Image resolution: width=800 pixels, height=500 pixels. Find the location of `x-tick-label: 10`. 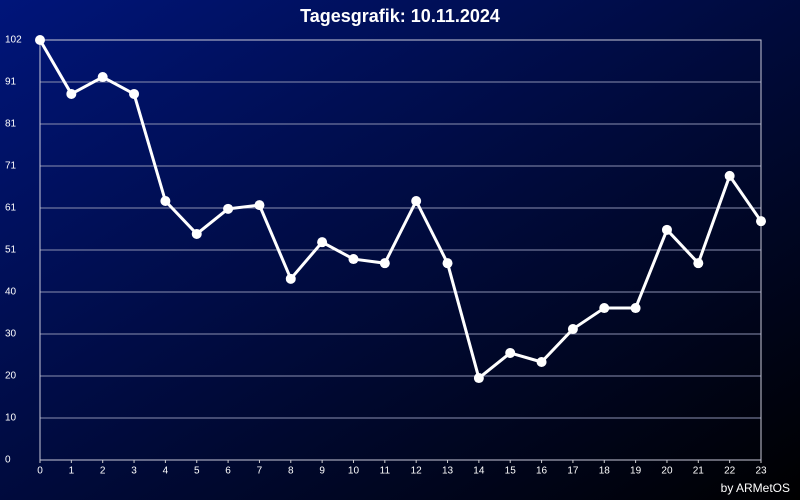

x-tick-label: 10 is located at coordinates (354, 471).